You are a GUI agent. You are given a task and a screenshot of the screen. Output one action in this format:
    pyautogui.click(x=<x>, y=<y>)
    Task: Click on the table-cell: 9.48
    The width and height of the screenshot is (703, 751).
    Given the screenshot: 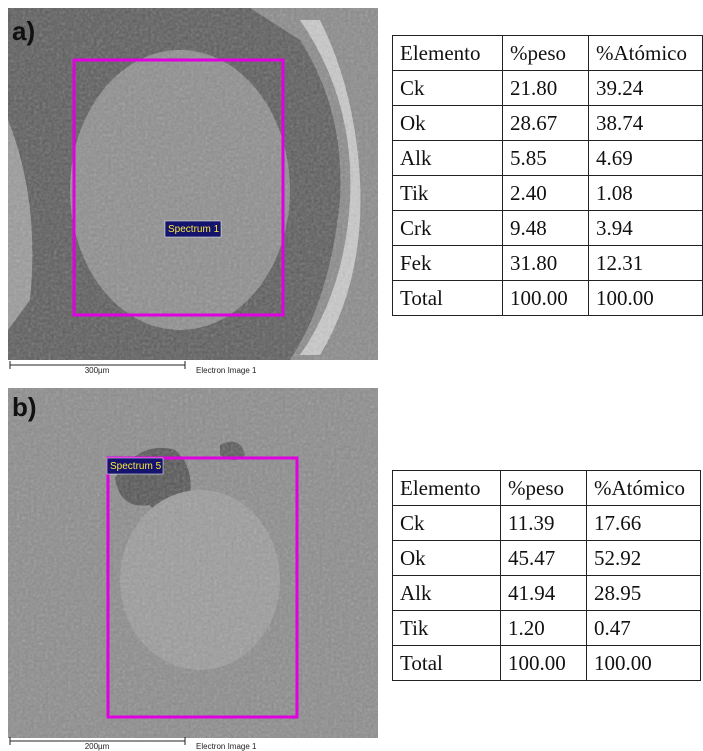 What is the action you would take?
    pyautogui.click(x=545, y=228)
    